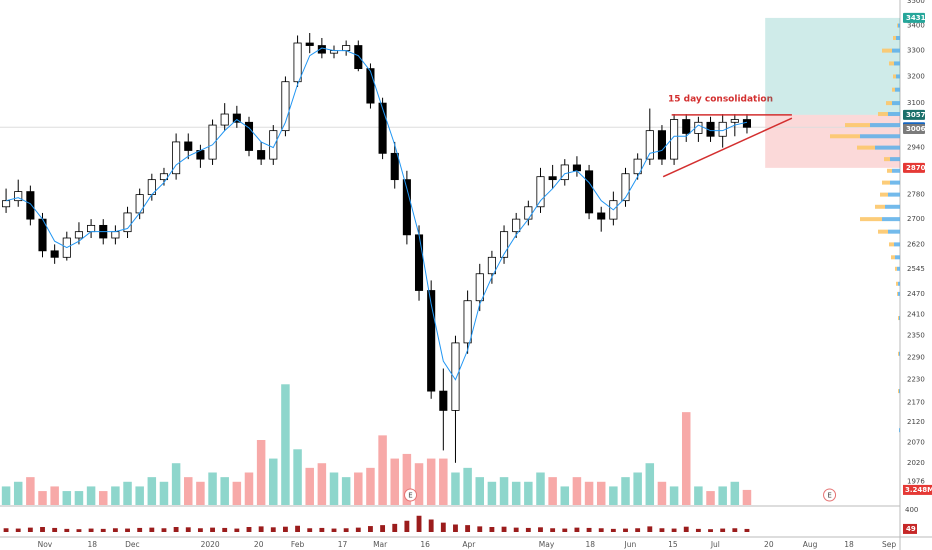  What do you see at coordinates (630, 544) in the screenshot?
I see `x-tick-label: Jun` at bounding box center [630, 544].